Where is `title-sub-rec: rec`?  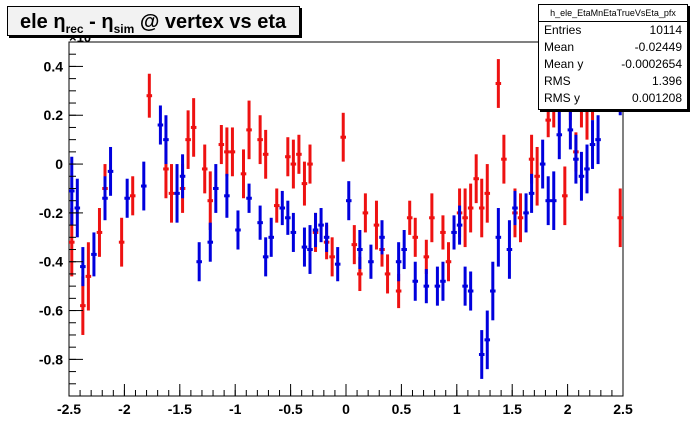
title-sub-rec: rec is located at coordinates (74, 29).